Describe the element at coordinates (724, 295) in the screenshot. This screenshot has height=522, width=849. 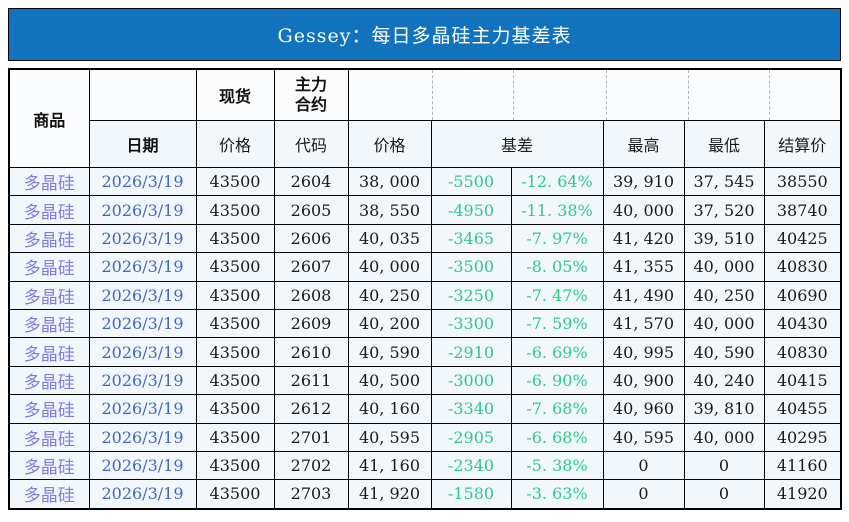
I see `low-cell: 40, 250` at that location.